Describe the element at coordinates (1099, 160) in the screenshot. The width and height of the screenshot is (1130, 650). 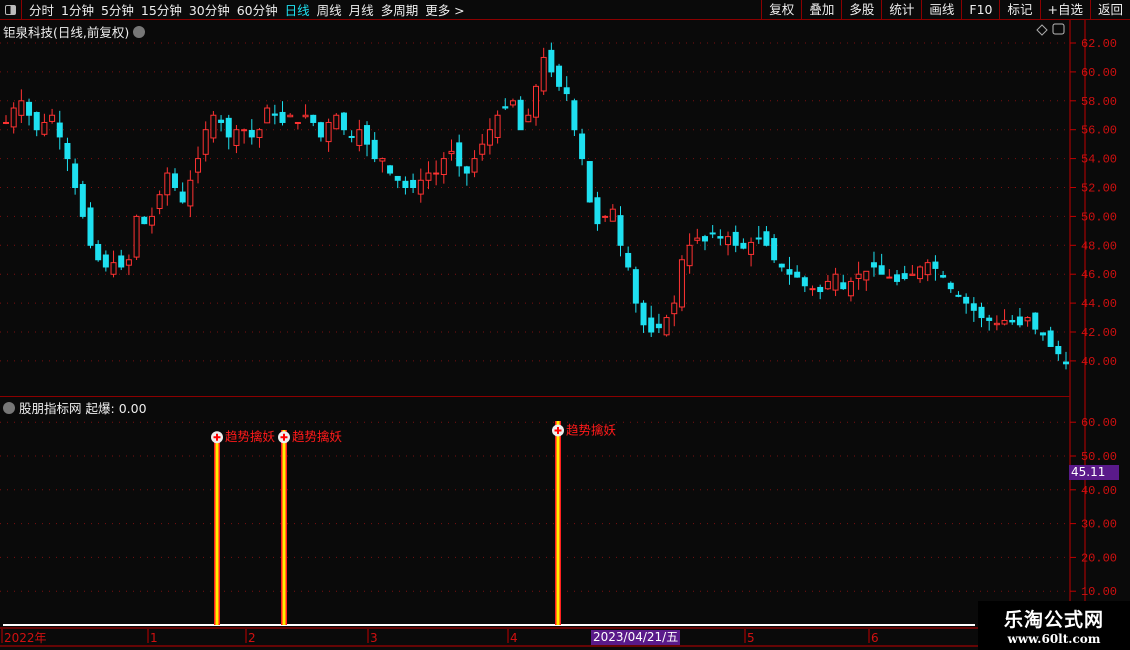
I see `price-tick-label: 54.00` at that location.